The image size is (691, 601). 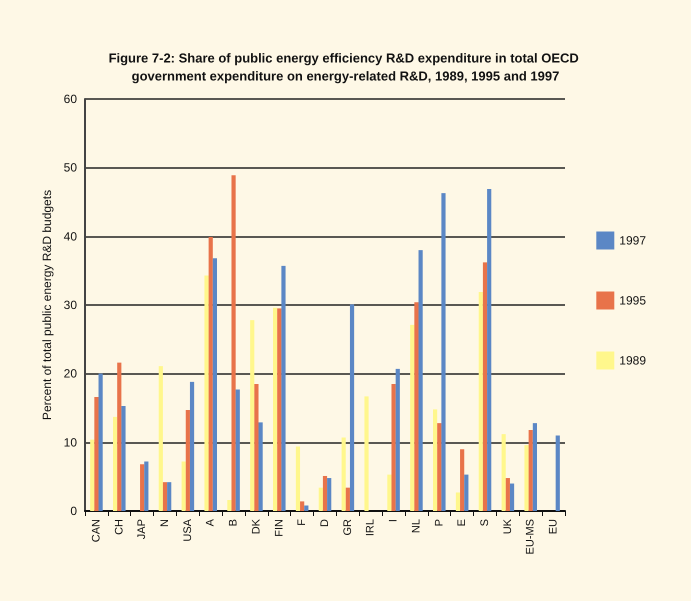 I want to click on y-tick-label: 40, so click(x=71, y=236).